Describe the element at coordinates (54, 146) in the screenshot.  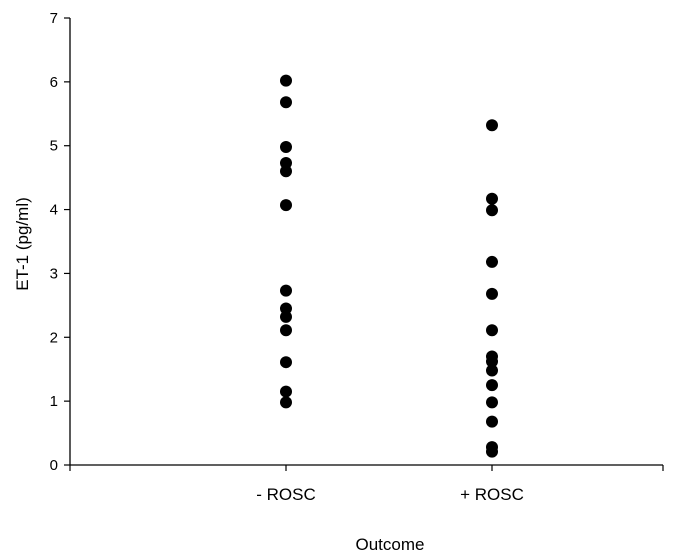
I see `y-tick-label: 5` at that location.